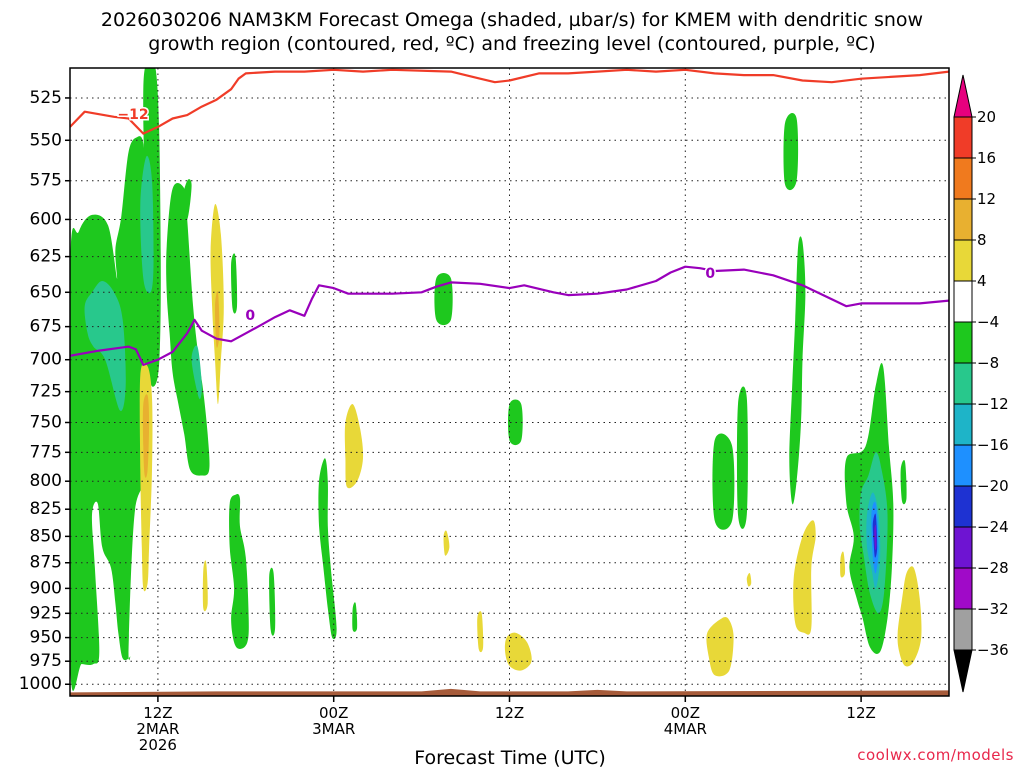  What do you see at coordinates (46, 563) in the screenshot?
I see `y-tick-label: 875` at bounding box center [46, 563].